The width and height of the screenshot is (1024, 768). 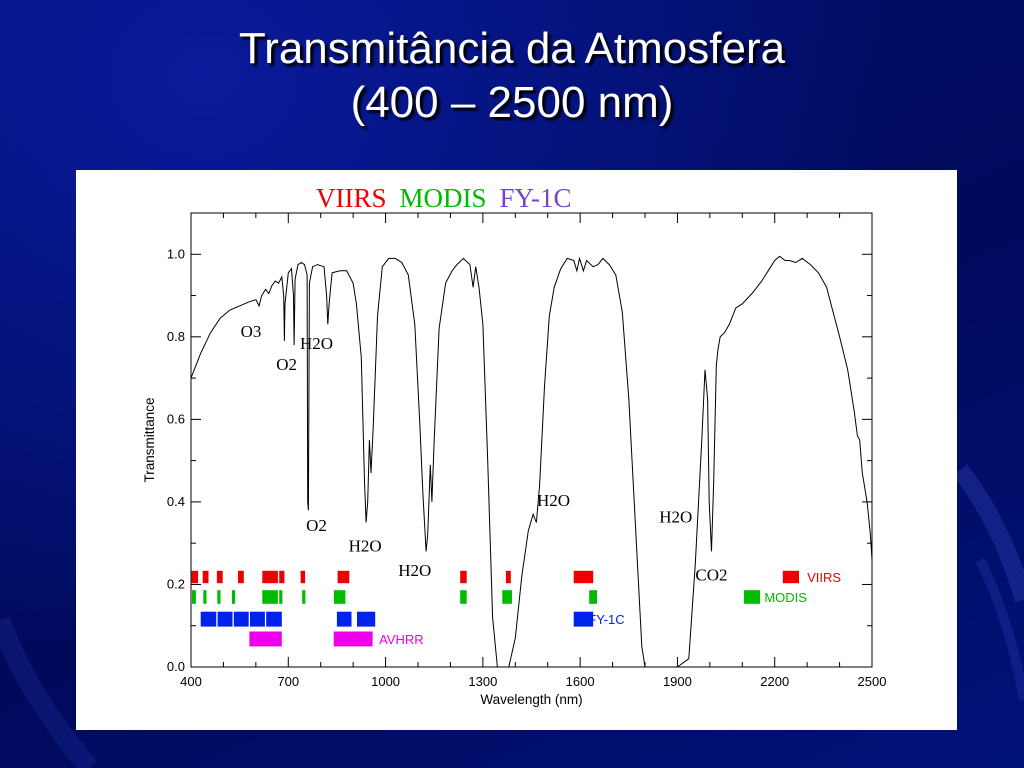 What do you see at coordinates (149, 439) in the screenshot?
I see `y-axis-title: Transmittance` at bounding box center [149, 439].